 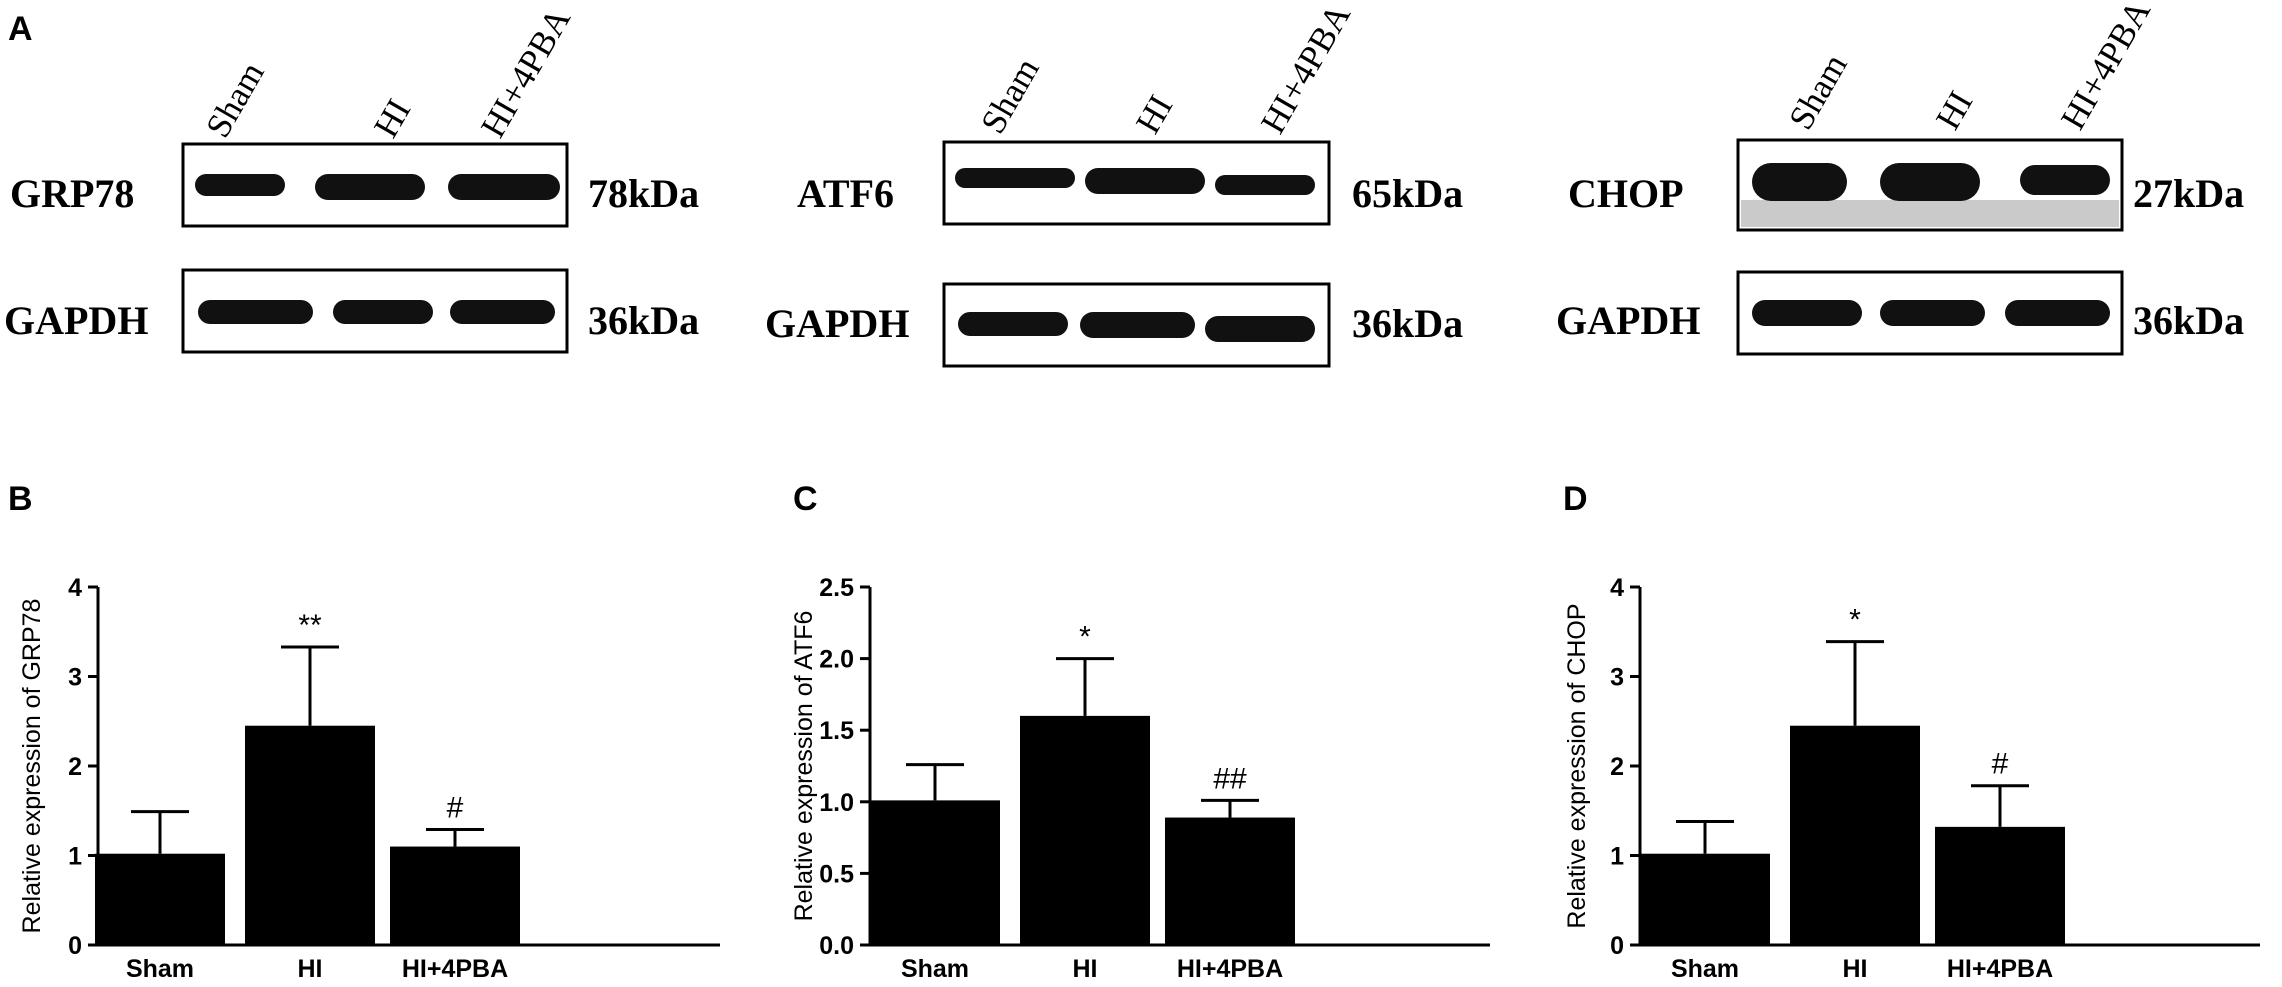 I want to click on y-tick-label: 0.5, so click(x=836, y=874).